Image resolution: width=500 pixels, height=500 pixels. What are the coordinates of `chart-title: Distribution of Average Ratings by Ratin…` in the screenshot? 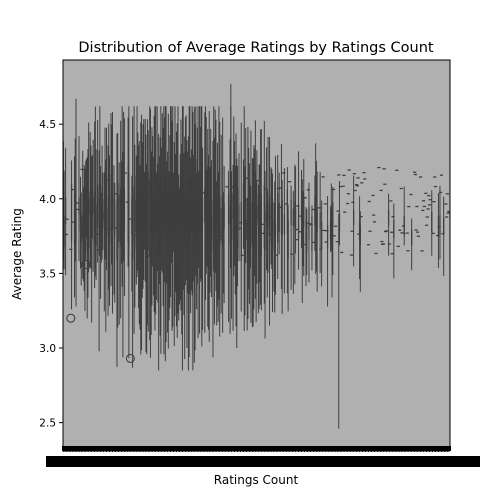 It's located at (256, 48).